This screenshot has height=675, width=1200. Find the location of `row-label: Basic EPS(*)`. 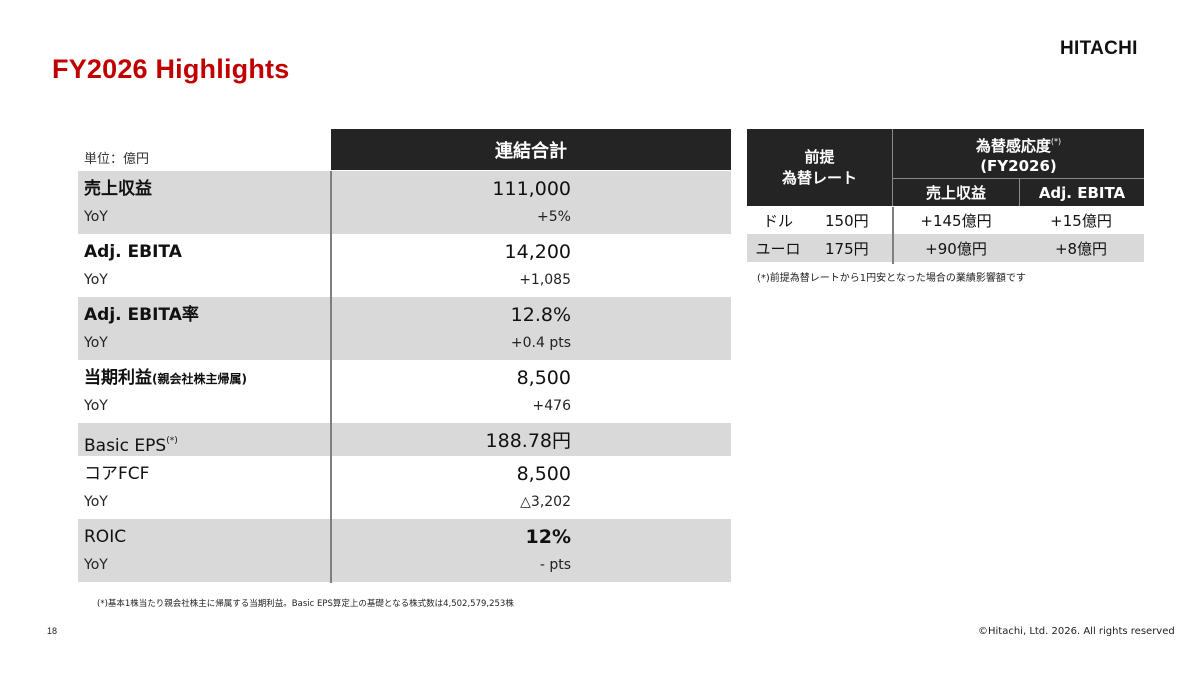

row-label: Basic EPS(*) is located at coordinates (207, 439).